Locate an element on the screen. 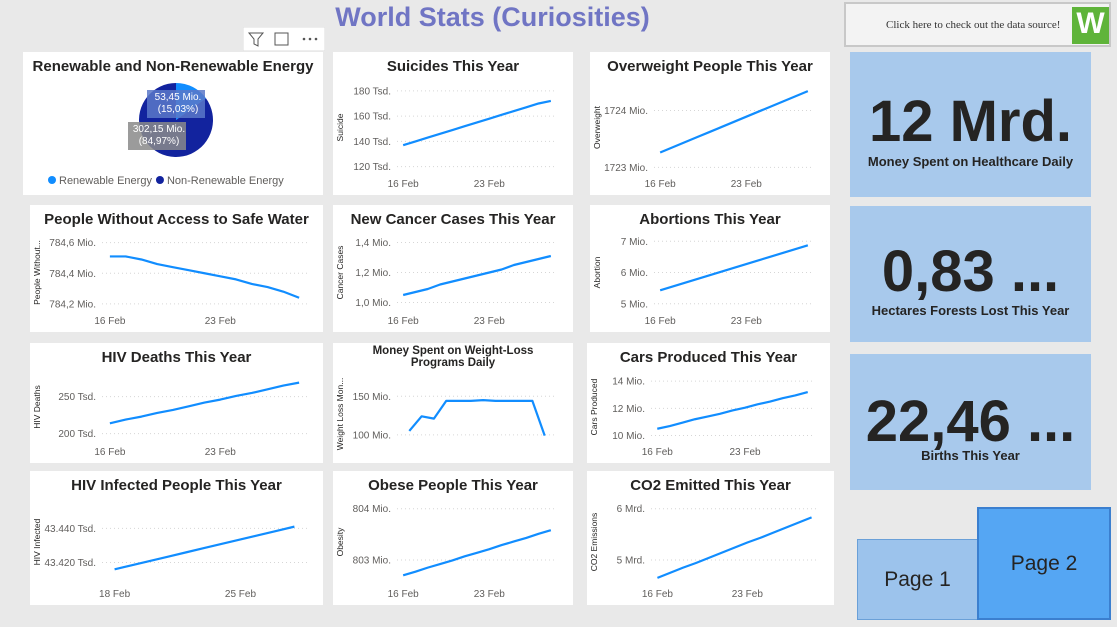 This screenshot has width=1117, height=627. y-axis-label: Abortion is located at coordinates (597, 272).